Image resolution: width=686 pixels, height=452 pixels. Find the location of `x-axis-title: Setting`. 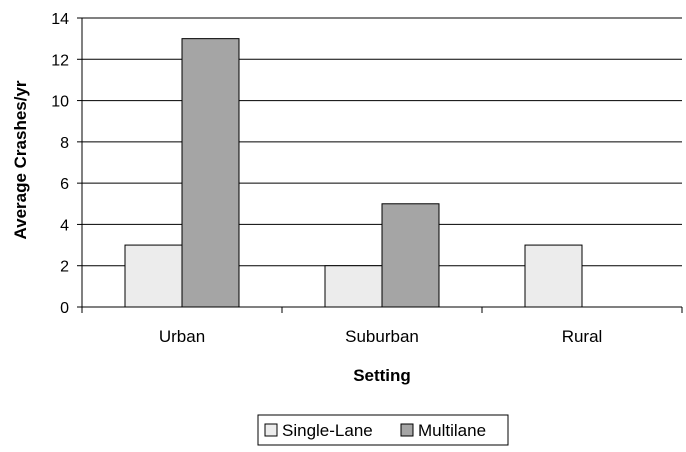

x-axis-title: Setting is located at coordinates (382, 375).